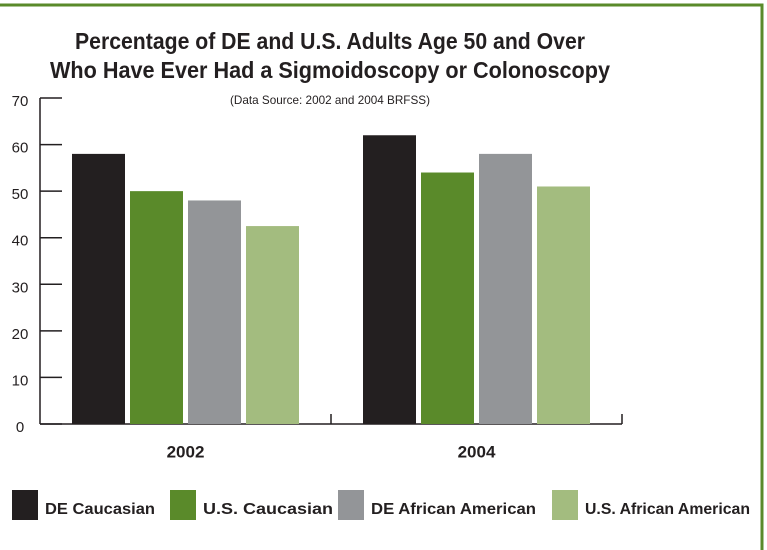 The image size is (767, 550). Describe the element at coordinates (268, 509) in the screenshot. I see `legend-label: U.S. Caucasian` at that location.